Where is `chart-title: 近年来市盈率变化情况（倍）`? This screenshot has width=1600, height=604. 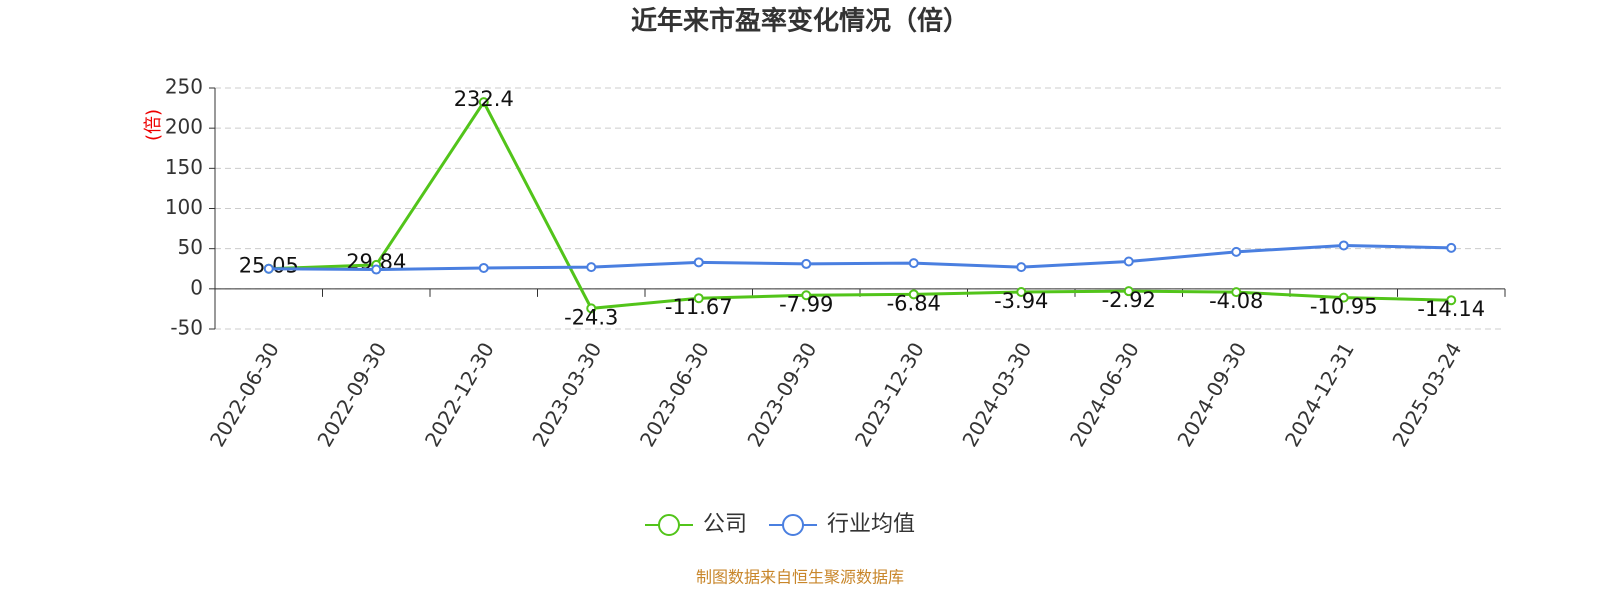
chart-title: 近年来市盈率变化情况（倍） is located at coordinates (800, 21).